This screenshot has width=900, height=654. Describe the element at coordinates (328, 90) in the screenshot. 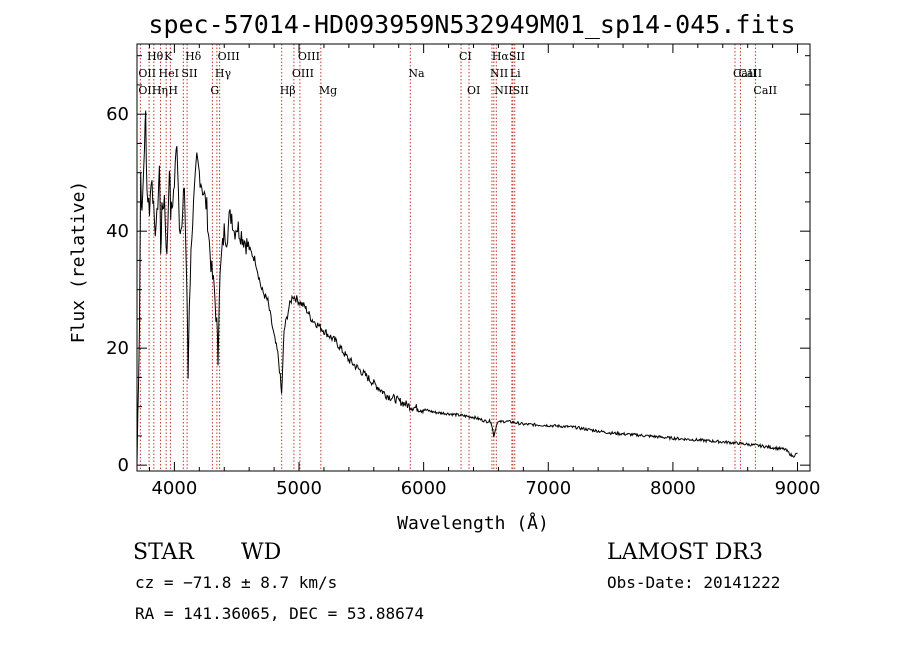

I see `spectral-line-label: Mg` at that location.